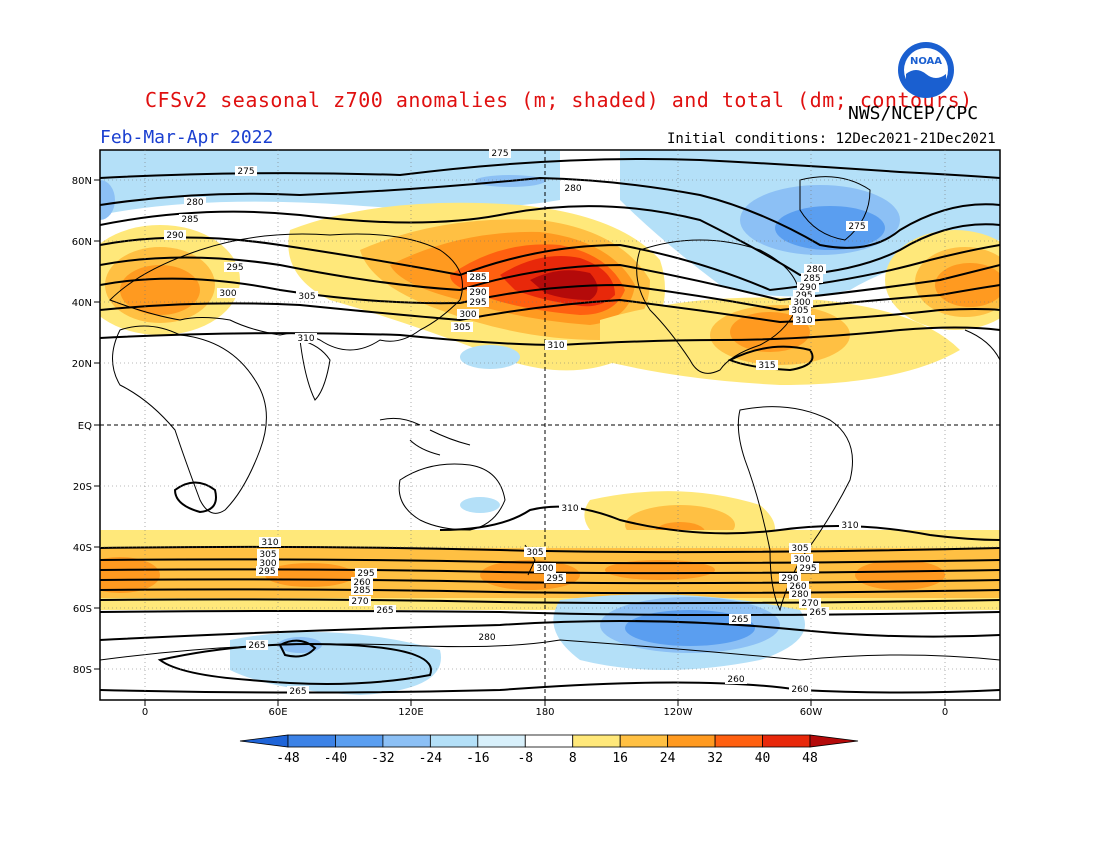 This screenshot has width=1100, height=850. Describe the element at coordinates (811, 712) in the screenshot. I see `lon-tick-label: 60W` at that location.